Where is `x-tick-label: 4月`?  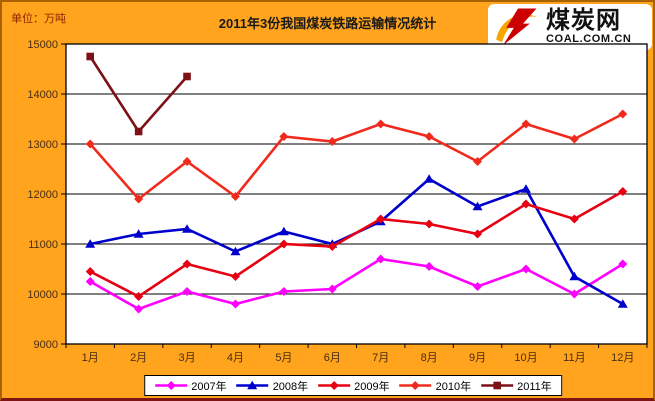 x-tick-label: 4月 is located at coordinates (235, 358).